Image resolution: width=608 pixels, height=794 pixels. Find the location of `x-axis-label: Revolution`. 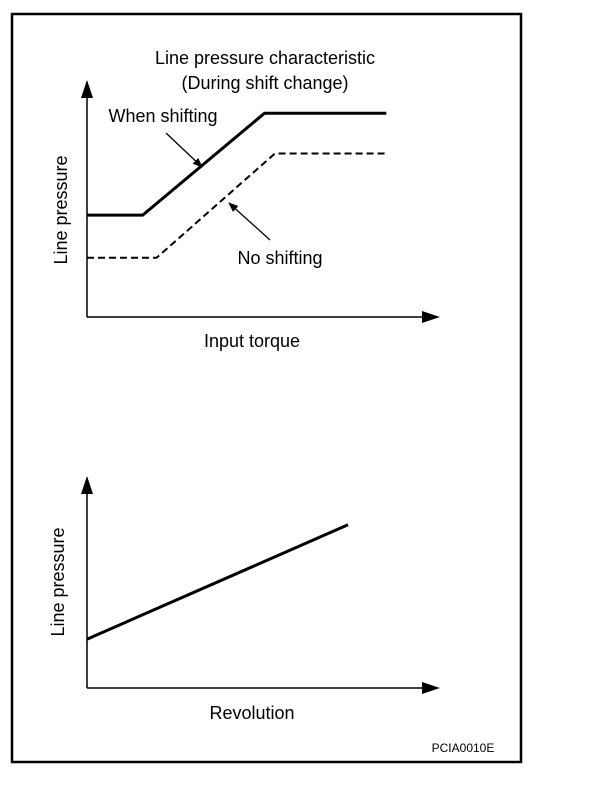

x-axis-label: Revolution is located at coordinates (251, 713).